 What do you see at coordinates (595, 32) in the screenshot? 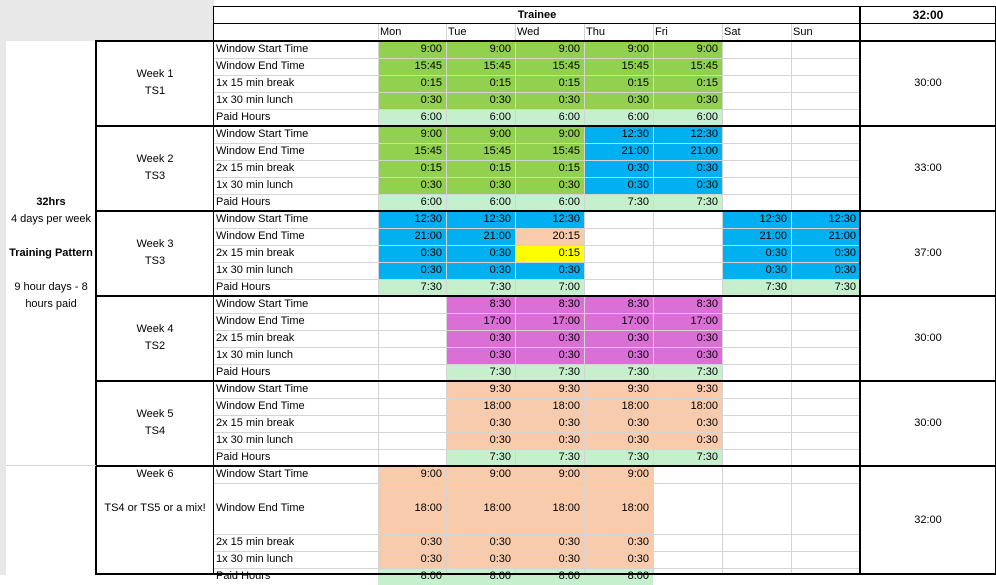
I see `day-header-thu: Thu` at bounding box center [595, 32].